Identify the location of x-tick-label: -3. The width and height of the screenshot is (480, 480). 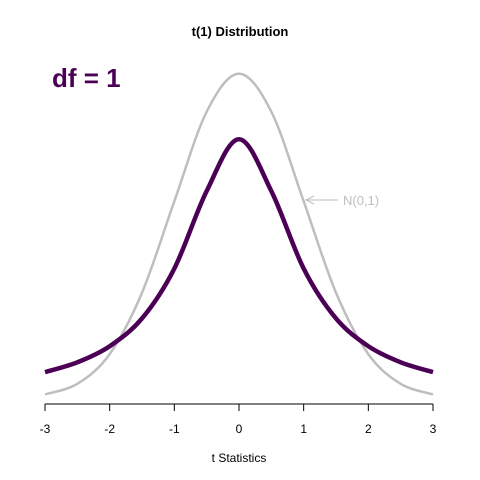
(45, 429).